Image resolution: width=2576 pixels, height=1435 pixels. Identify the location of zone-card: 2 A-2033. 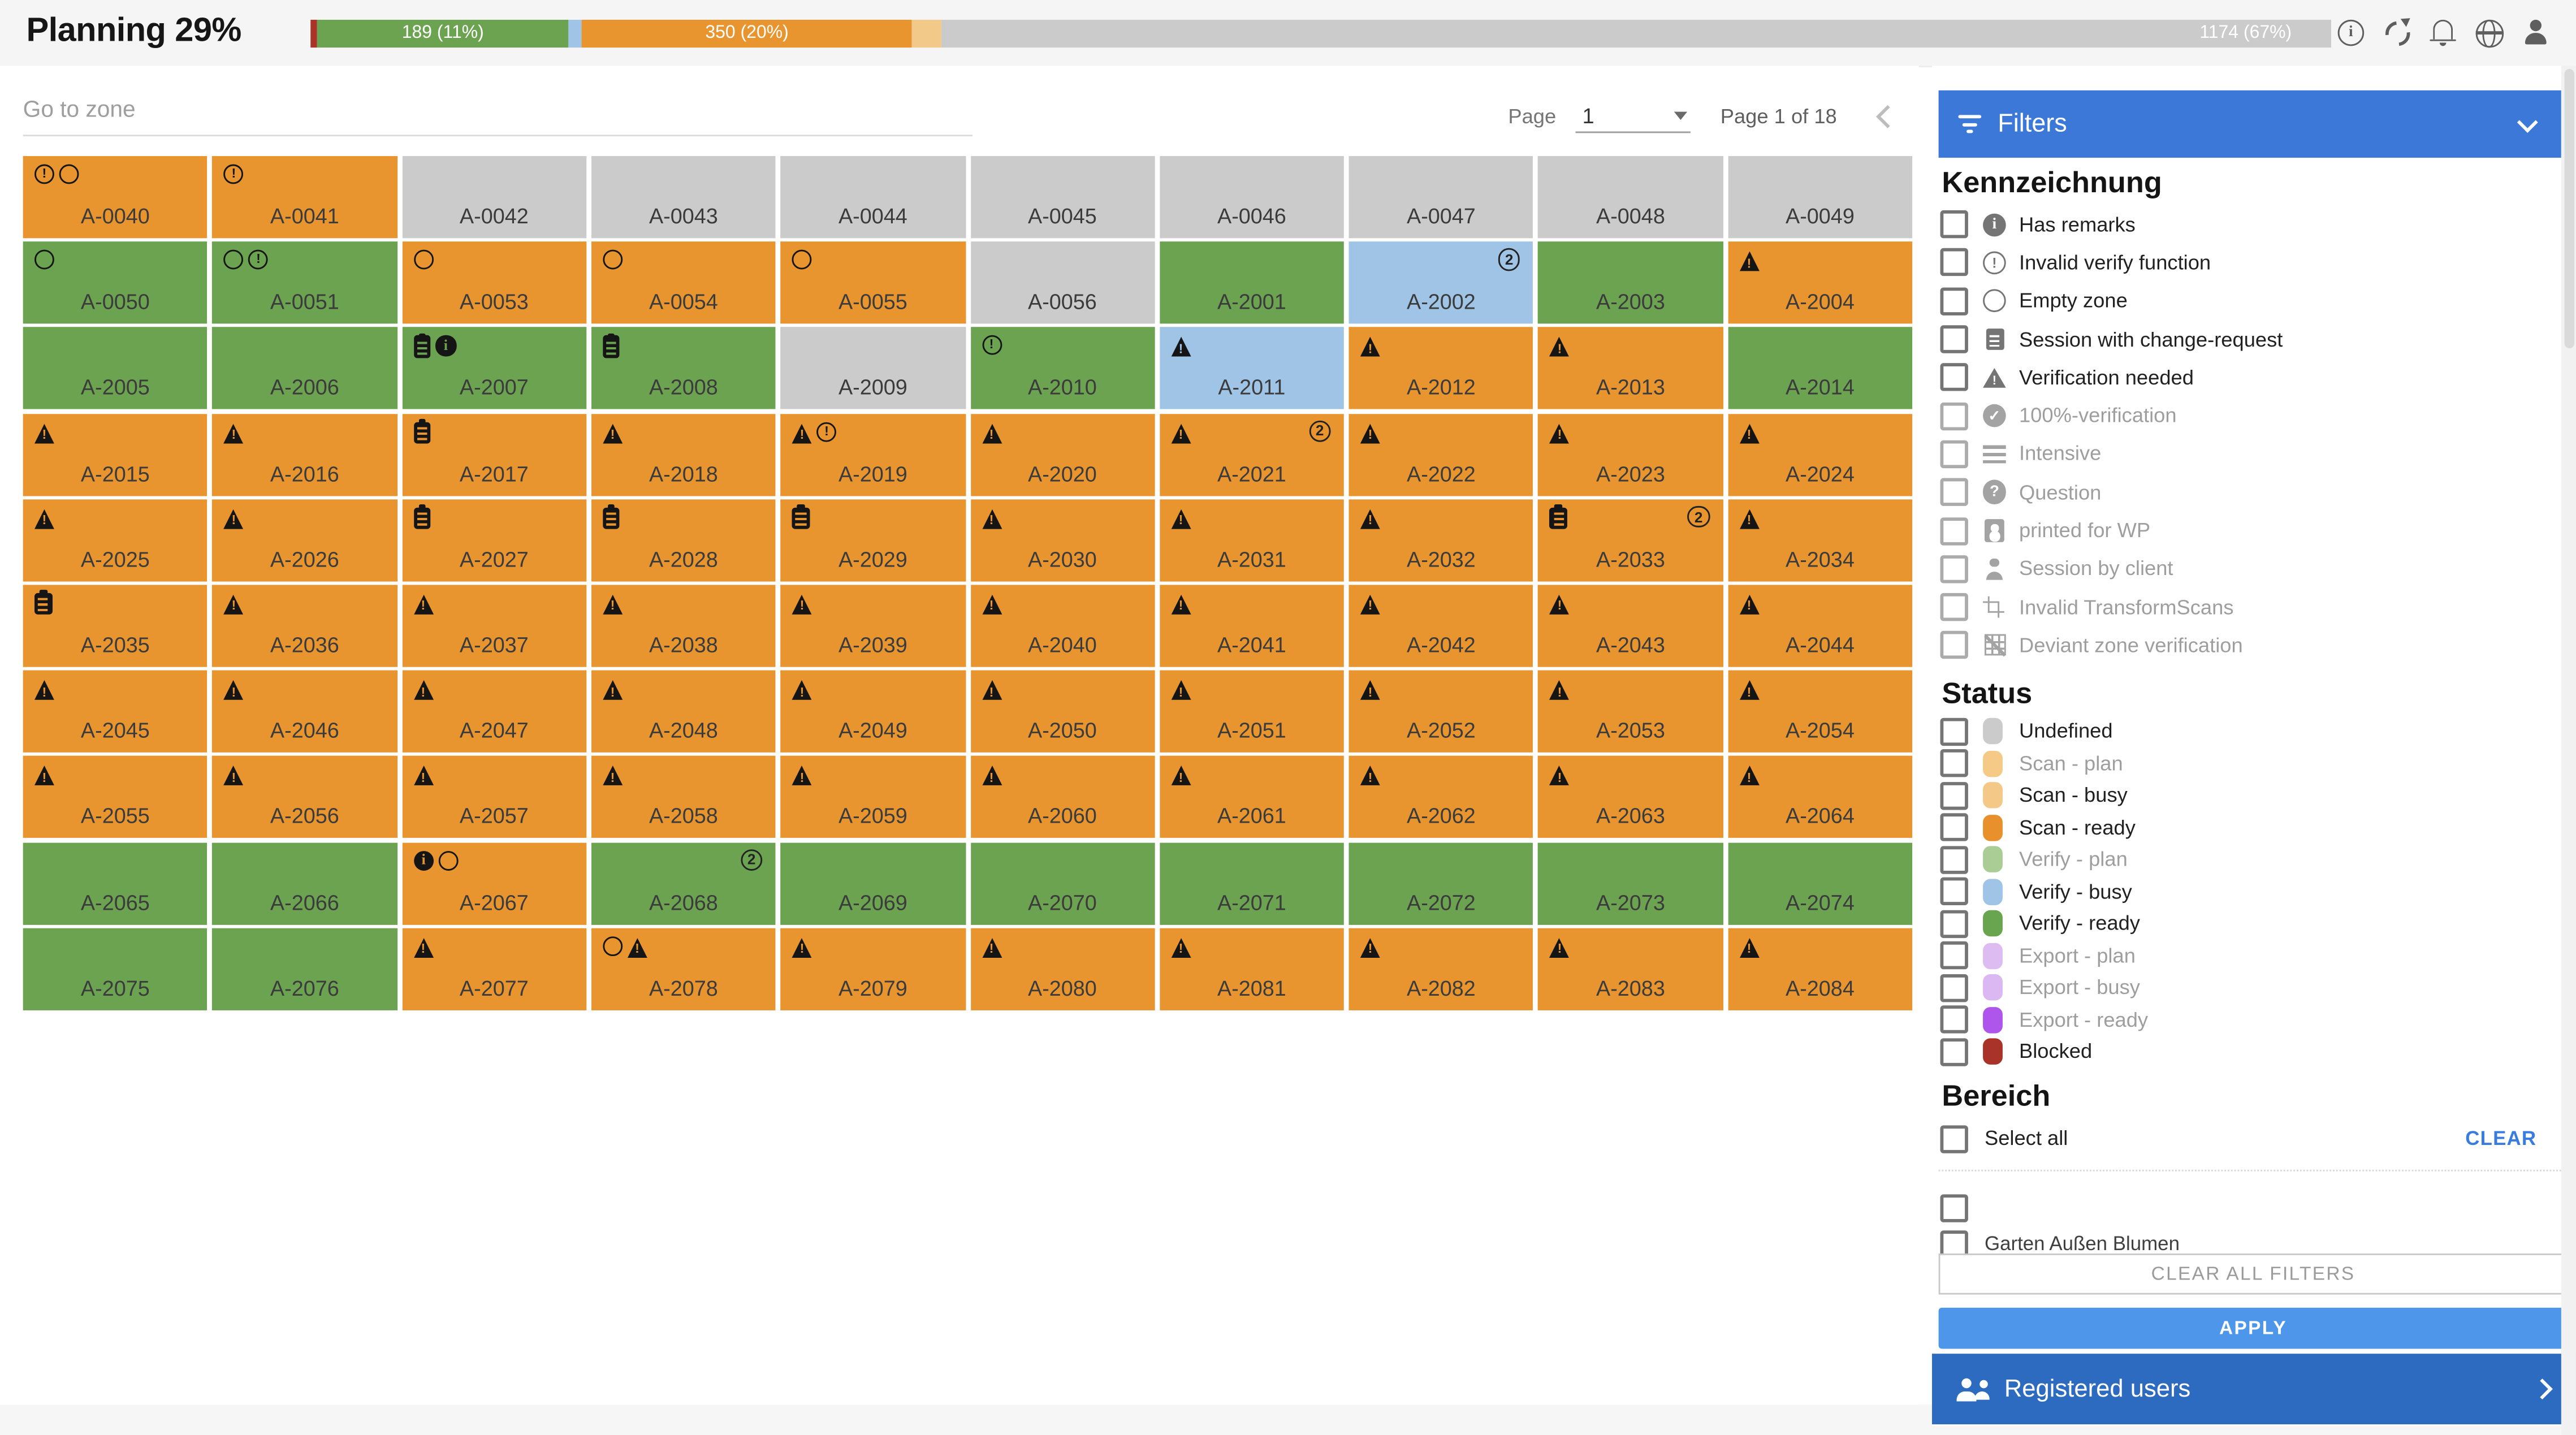
(1630, 540).